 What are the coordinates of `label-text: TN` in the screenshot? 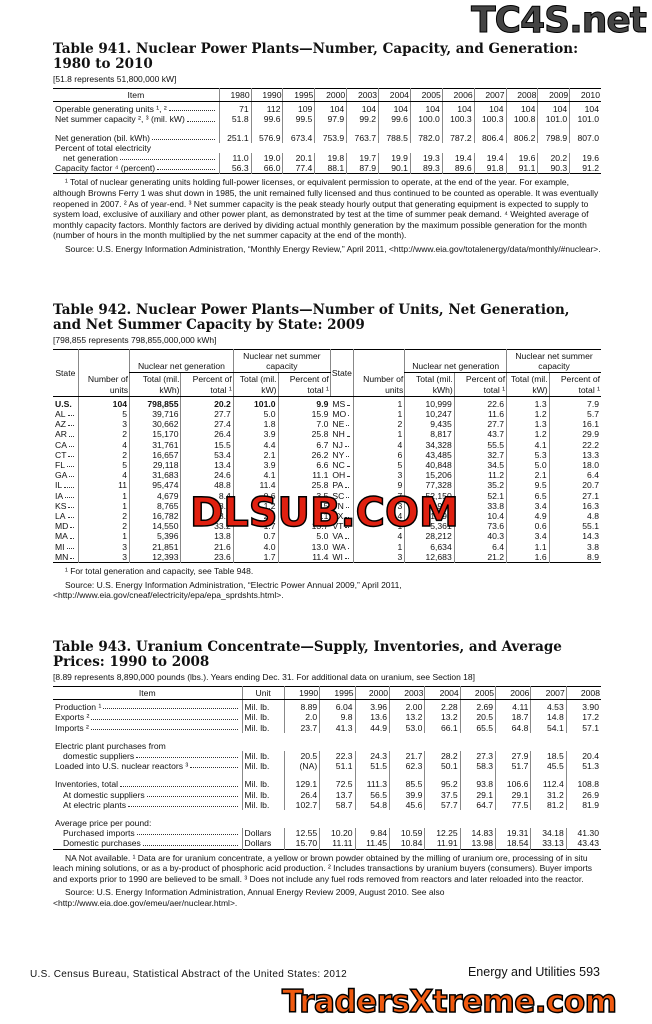 It's located at (338, 505).